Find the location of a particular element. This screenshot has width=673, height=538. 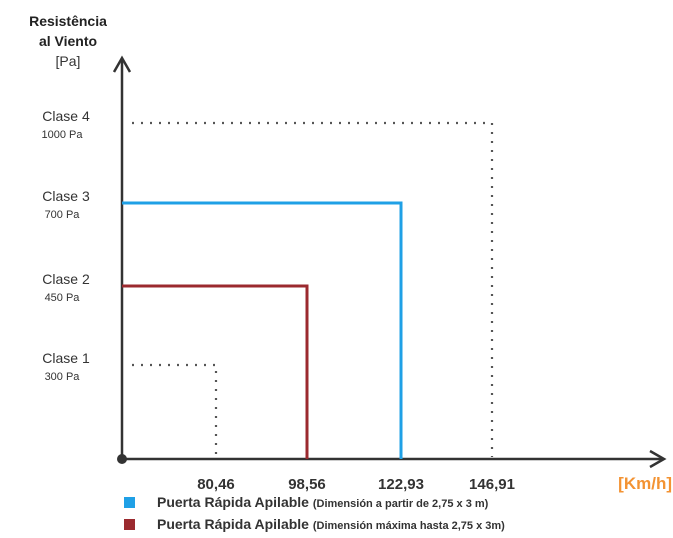

y-tick-pressure-3: 700 Pa is located at coordinates (63, 215).